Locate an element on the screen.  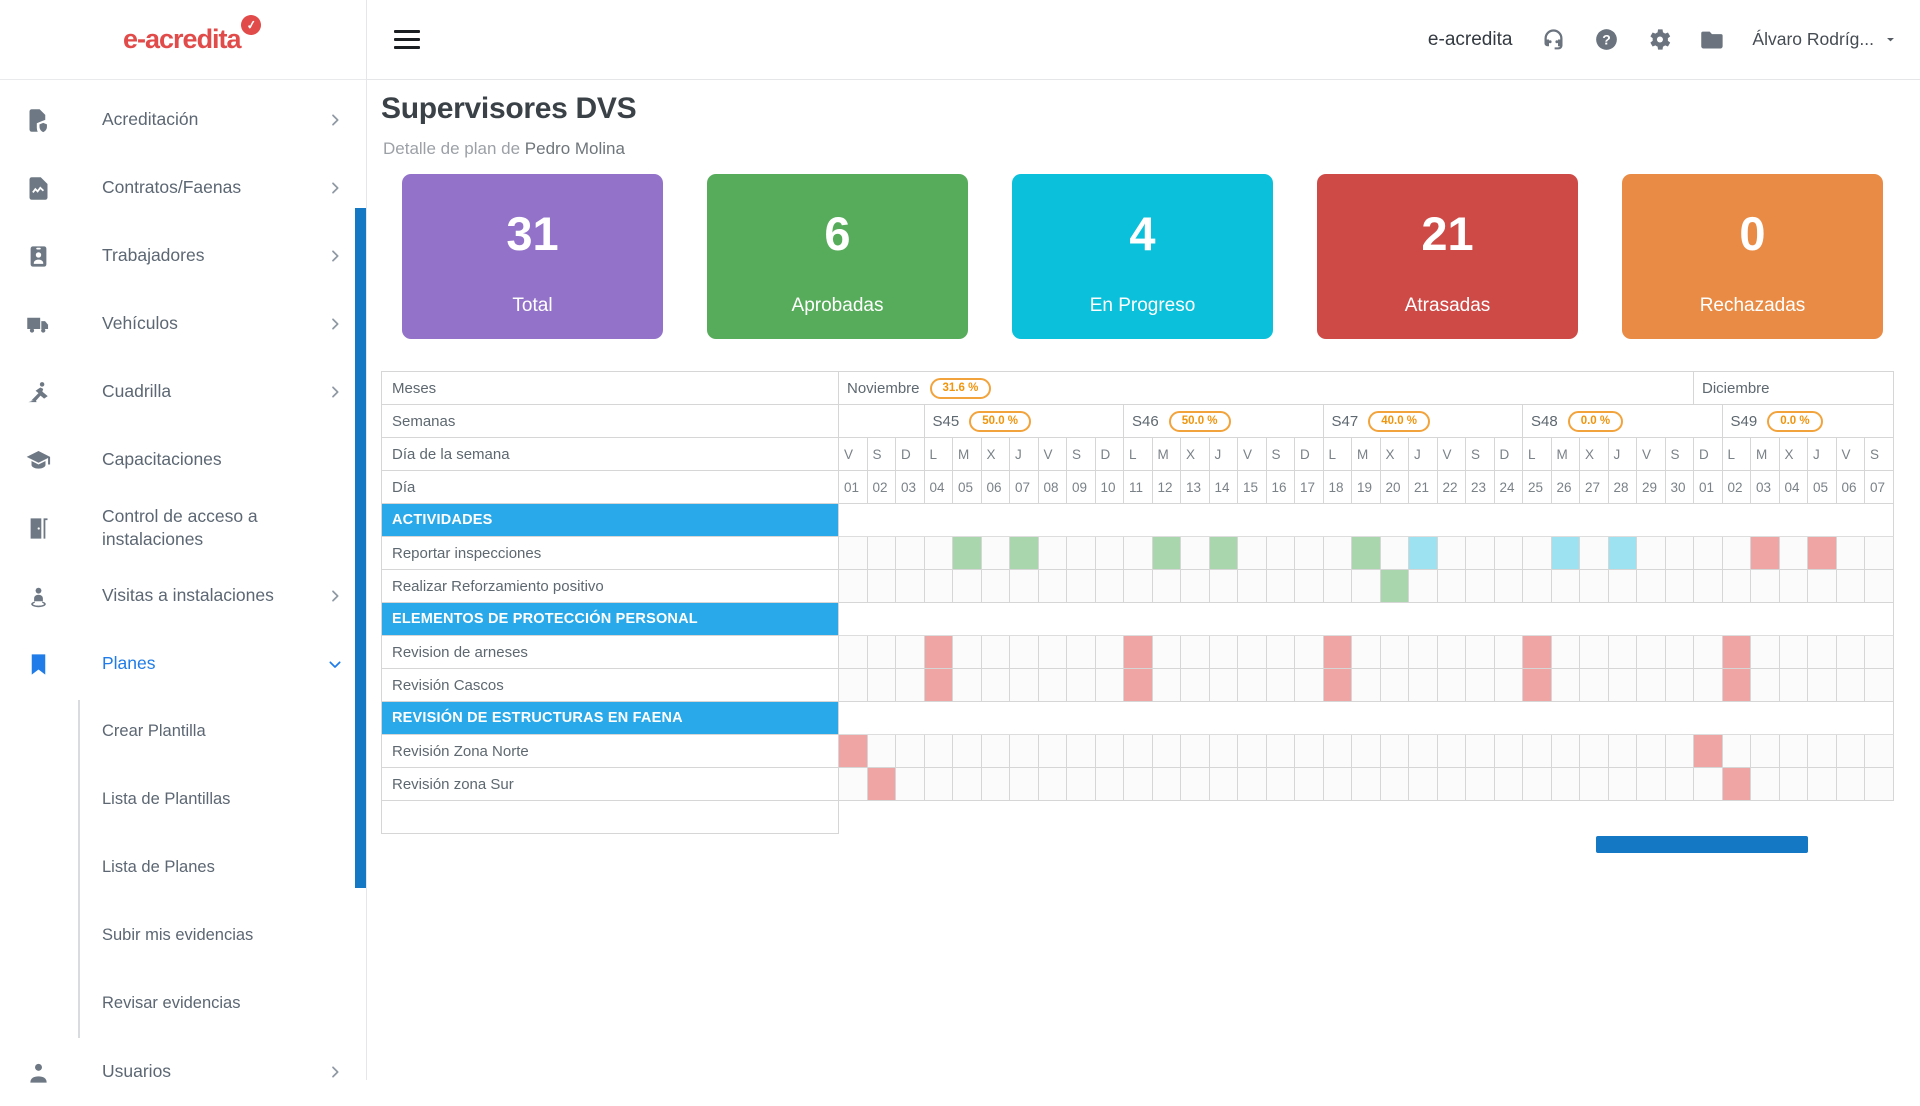
gantt-day-31: 01 is located at coordinates (1708, 487).